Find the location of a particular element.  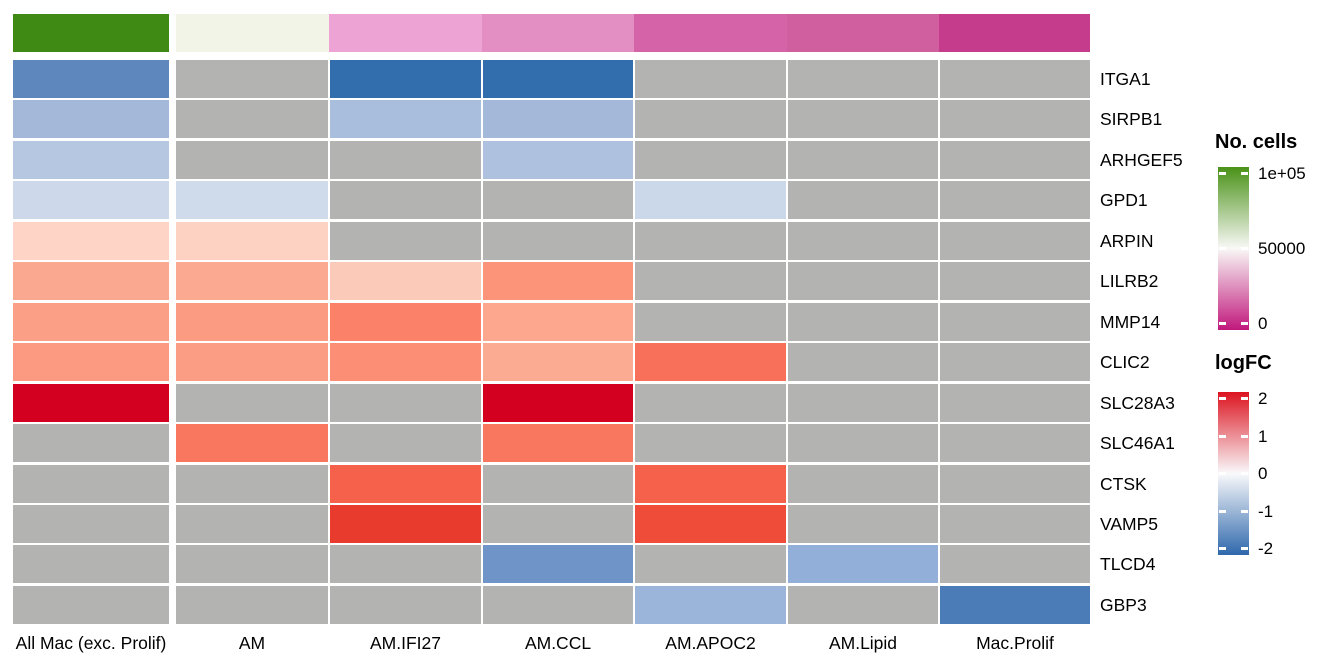

colorbar-tick-label: 50000 is located at coordinates (1282, 248).